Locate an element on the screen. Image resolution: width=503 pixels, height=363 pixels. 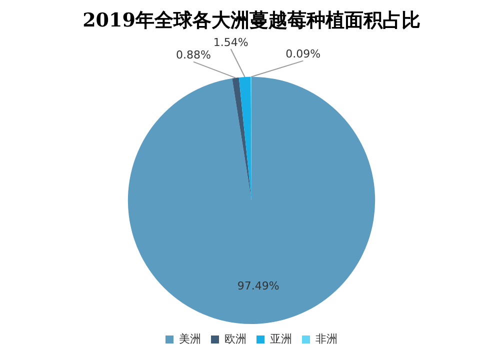
legend-label: 亚洲 is located at coordinates (281, 339).